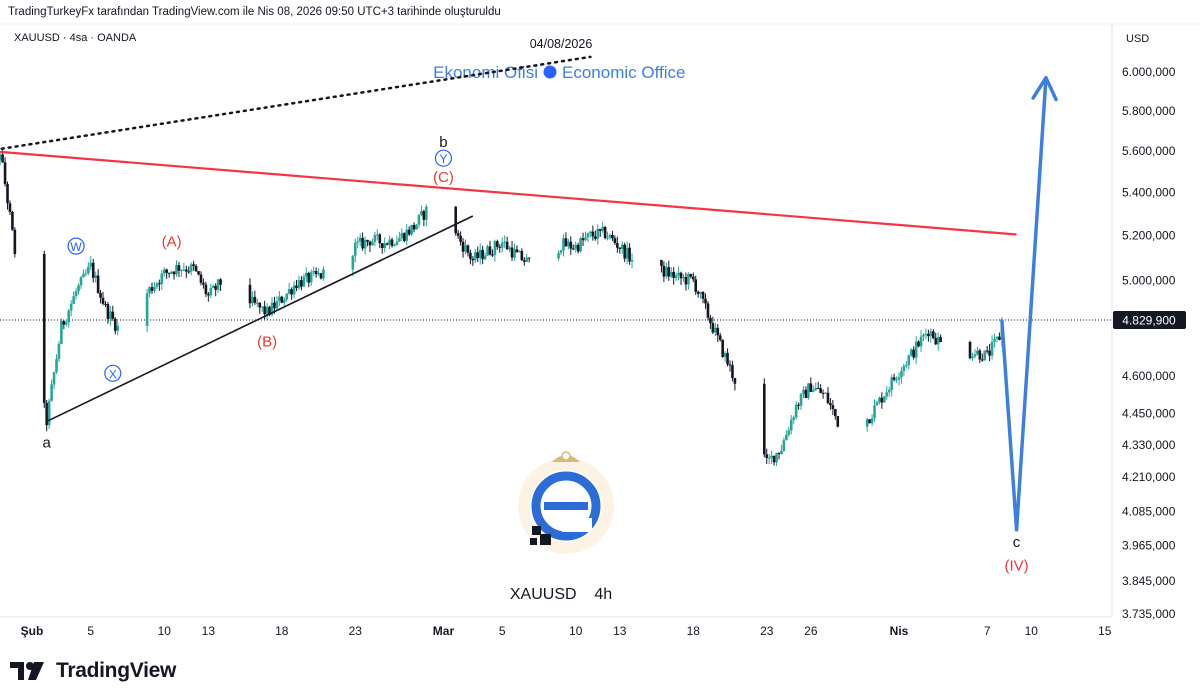 This screenshot has width=1200, height=697. I want to click on wave-label: X, so click(113, 374).